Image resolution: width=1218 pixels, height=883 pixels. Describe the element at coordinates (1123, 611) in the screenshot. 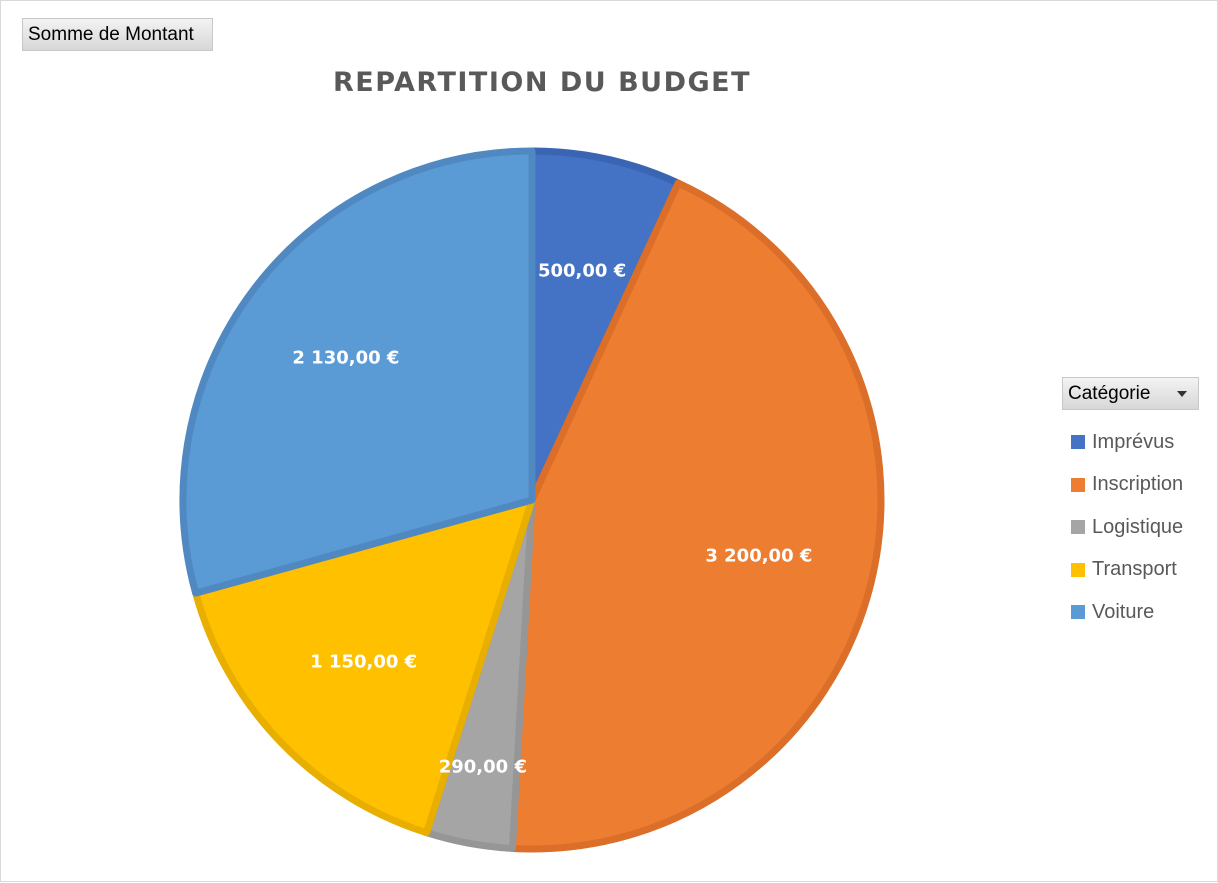

I see `legend-label: Voiture` at that location.